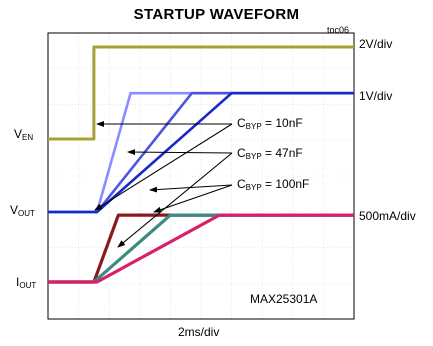 This screenshot has height=346, width=433. Describe the element at coordinates (26, 282) in the screenshot. I see `i-out-label: IOUT` at that location.